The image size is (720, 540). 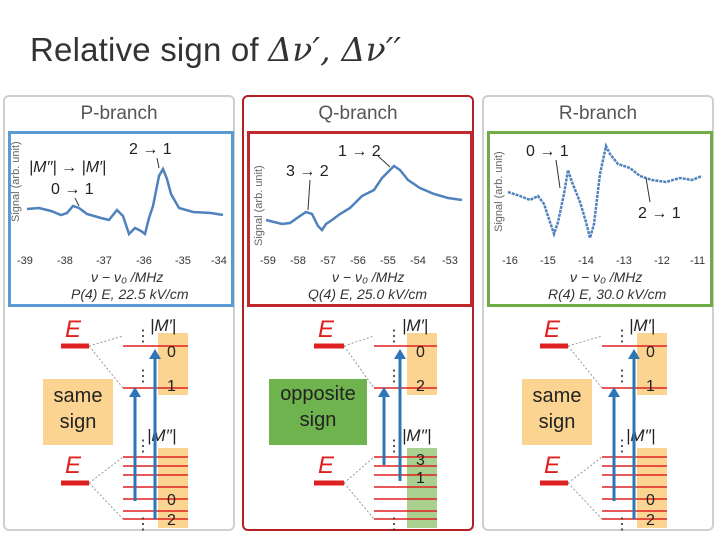 What do you see at coordinates (367, 294) in the screenshot?
I see `q-condition: Q(4) E, 25.0 kV/cm` at bounding box center [367, 294].